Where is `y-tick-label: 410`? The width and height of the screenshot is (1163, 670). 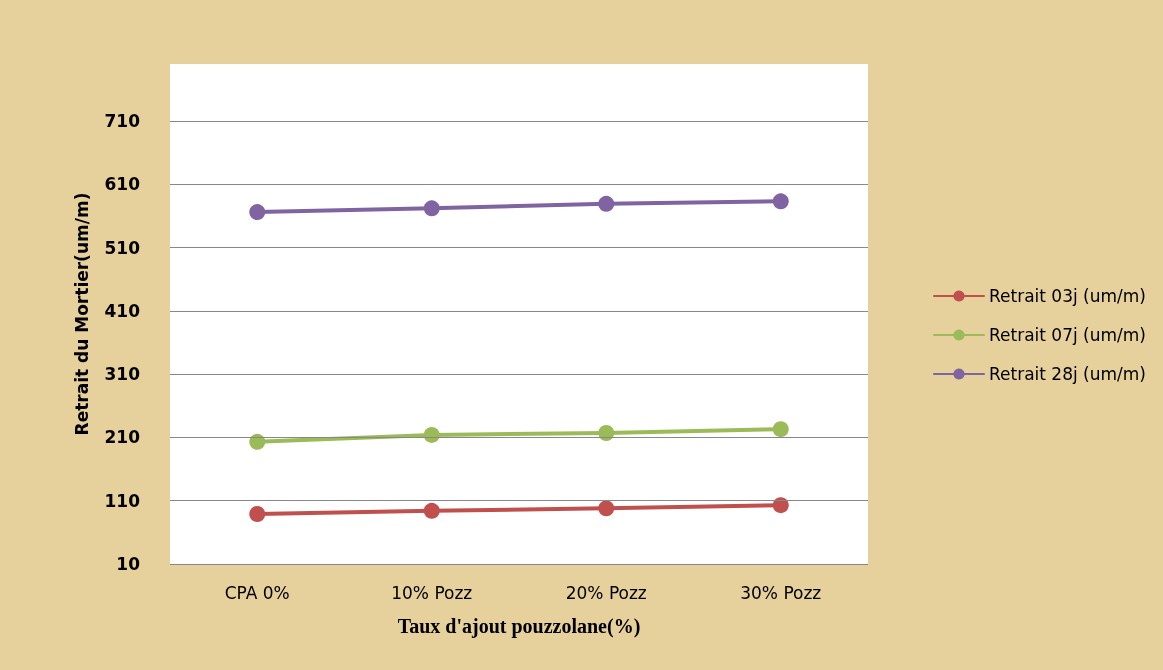 y-tick-label: 410 is located at coordinates (122, 310).